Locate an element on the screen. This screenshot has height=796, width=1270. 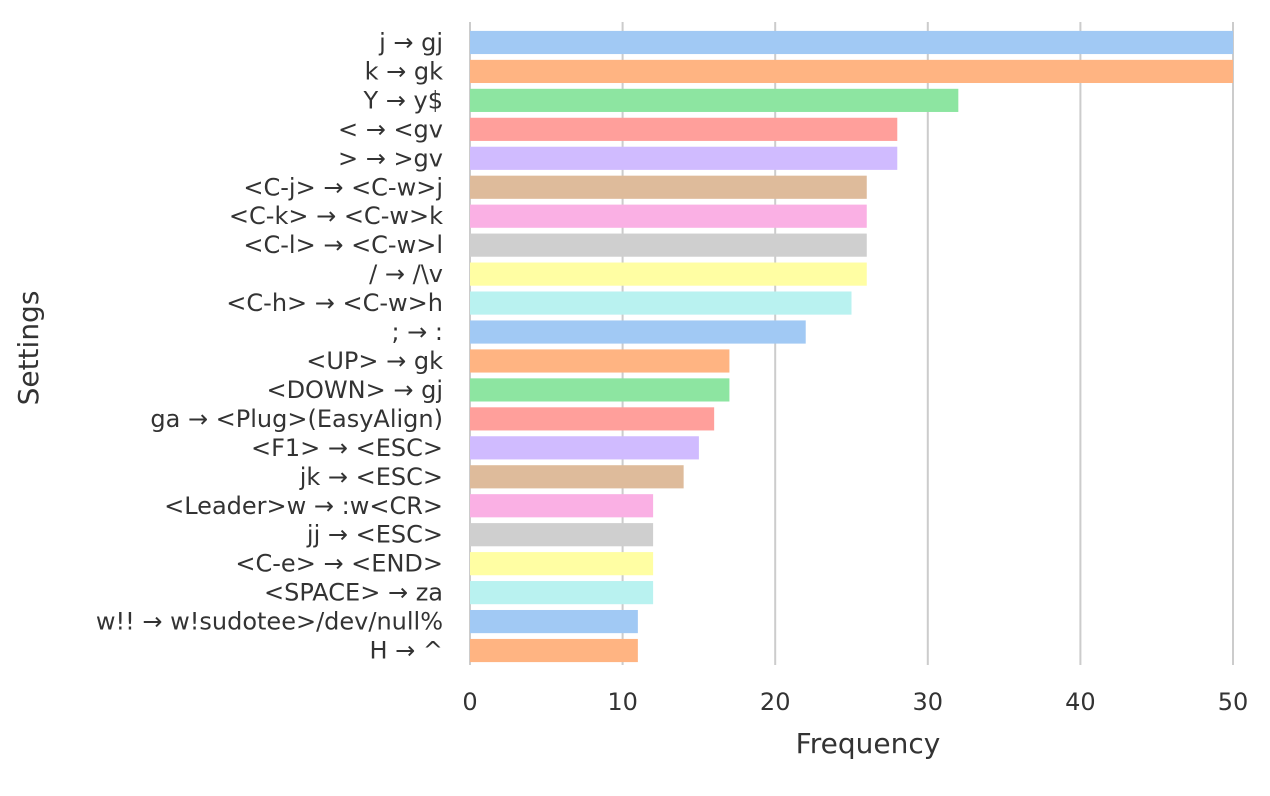
category-label: <C-e> → <END> is located at coordinates (339, 564).